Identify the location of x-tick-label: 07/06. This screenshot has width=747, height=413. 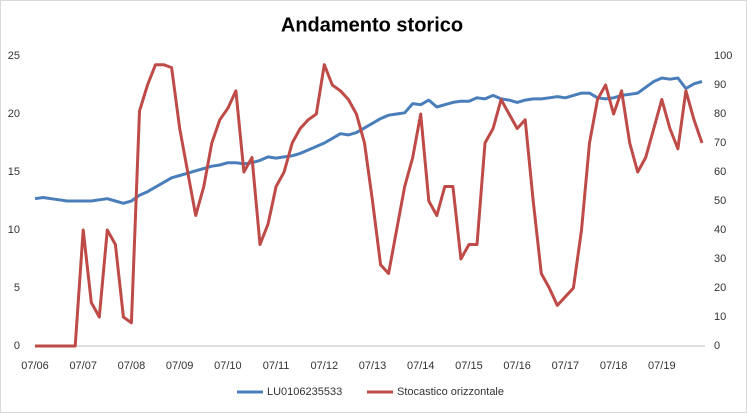
(35, 366).